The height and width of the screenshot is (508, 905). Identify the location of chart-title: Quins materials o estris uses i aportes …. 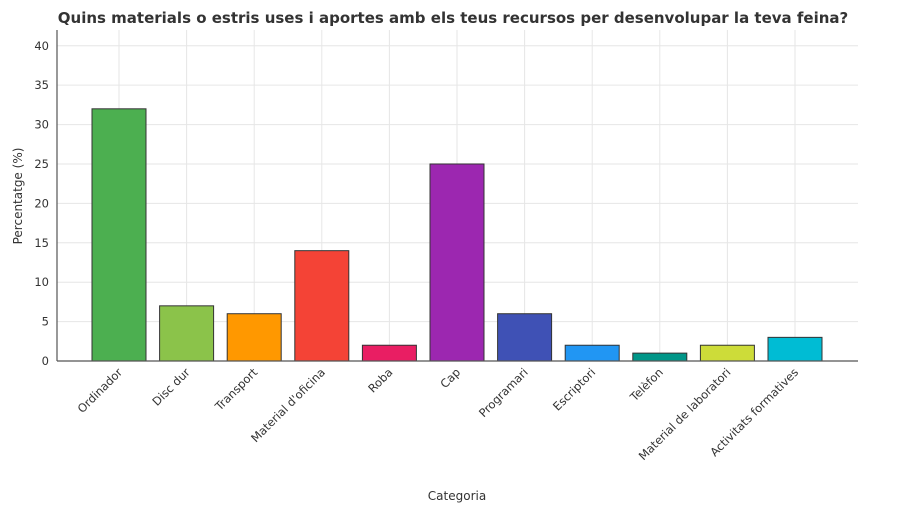
(453, 18).